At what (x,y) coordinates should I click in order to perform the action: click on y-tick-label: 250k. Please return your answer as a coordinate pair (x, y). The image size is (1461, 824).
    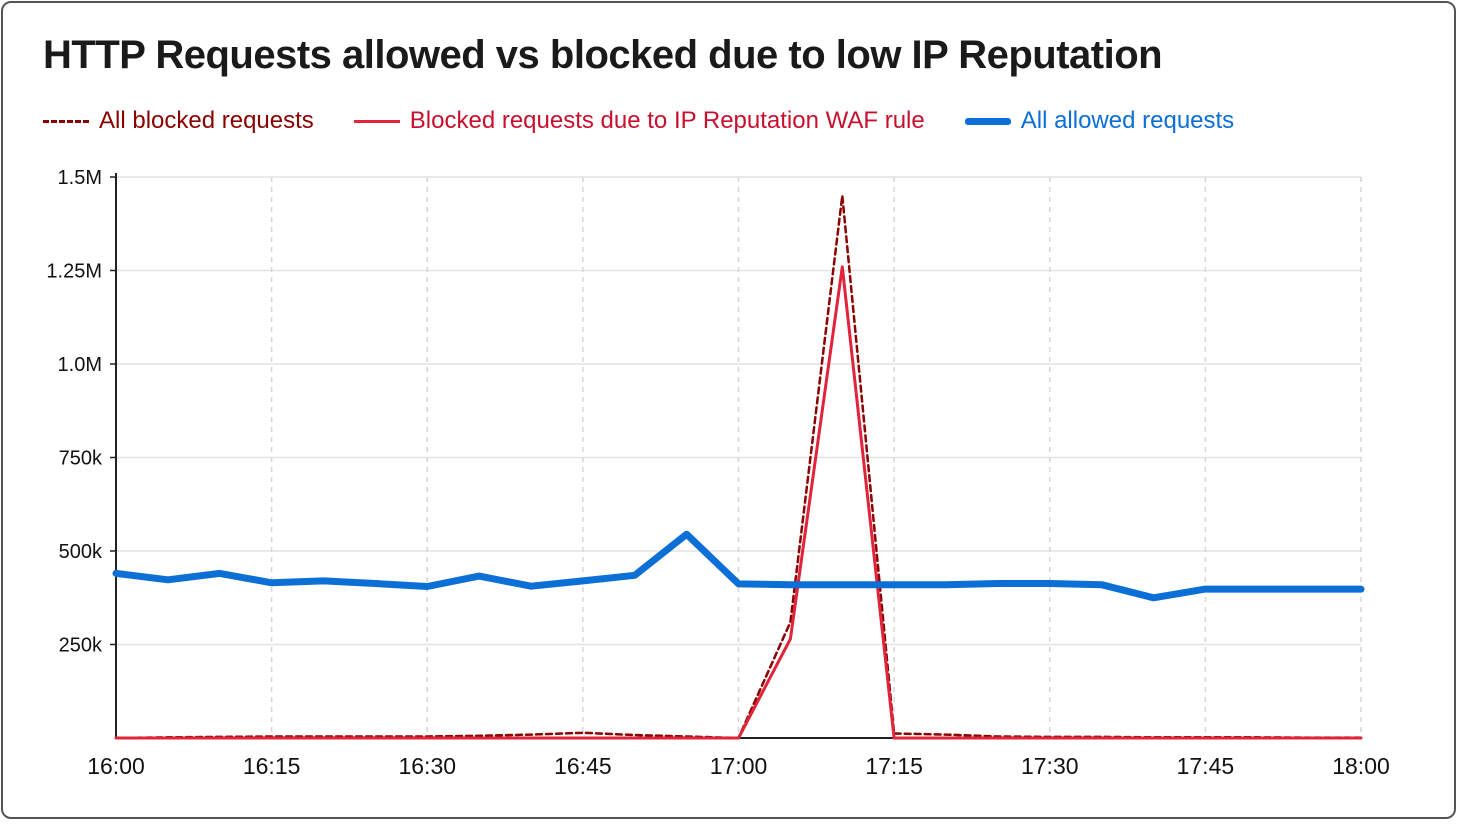
    Looking at the image, I should click on (81, 646).